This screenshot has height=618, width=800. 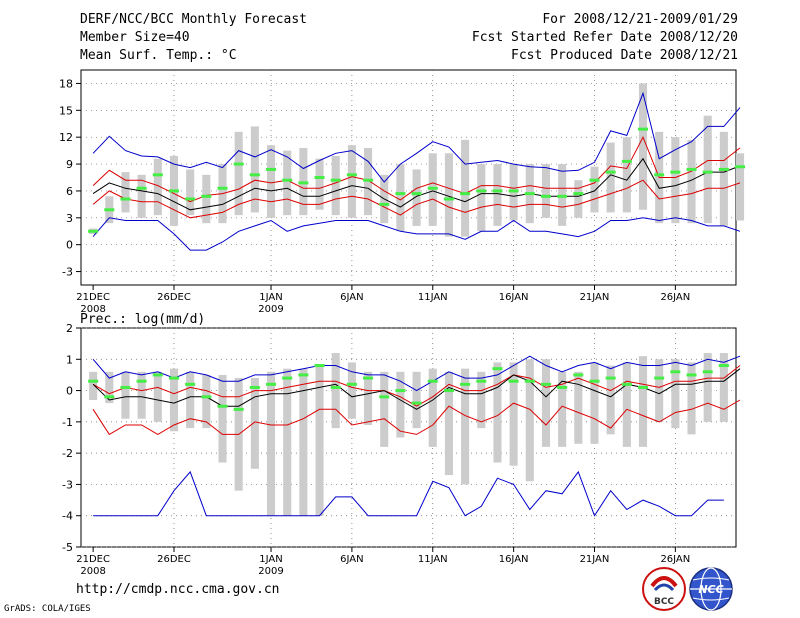 What do you see at coordinates (67, 547) in the screenshot?
I see `y-tick-label: -5` at bounding box center [67, 547].